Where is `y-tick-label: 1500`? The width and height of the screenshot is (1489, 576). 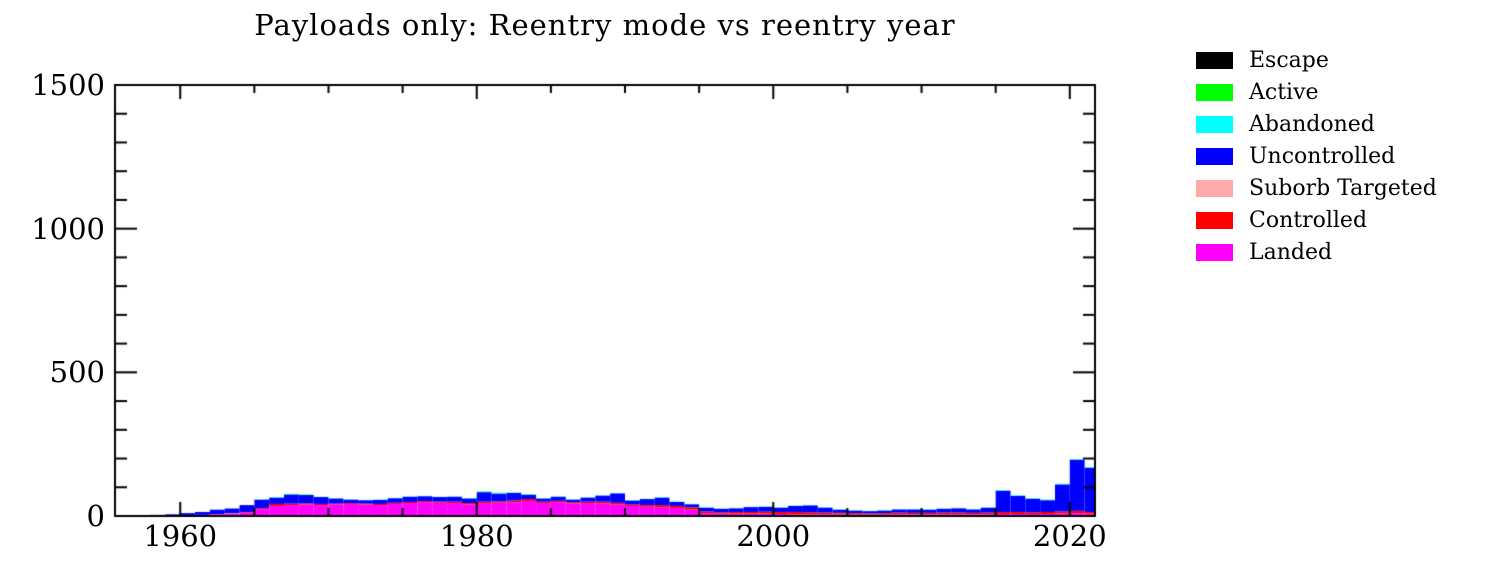
y-tick-label: 1500 is located at coordinates (68, 85).